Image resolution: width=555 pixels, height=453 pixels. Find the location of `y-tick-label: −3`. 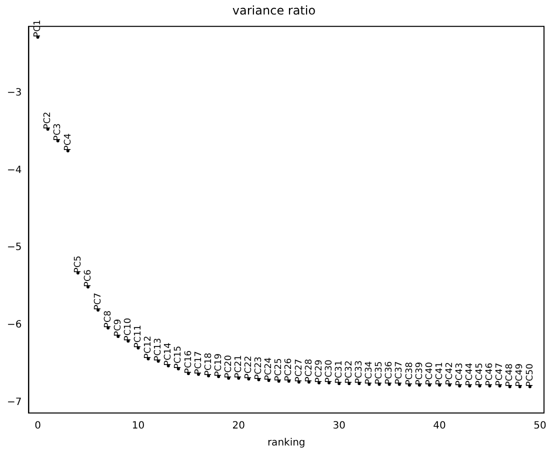

y-tick-label: −3 is located at coordinates (14, 92).